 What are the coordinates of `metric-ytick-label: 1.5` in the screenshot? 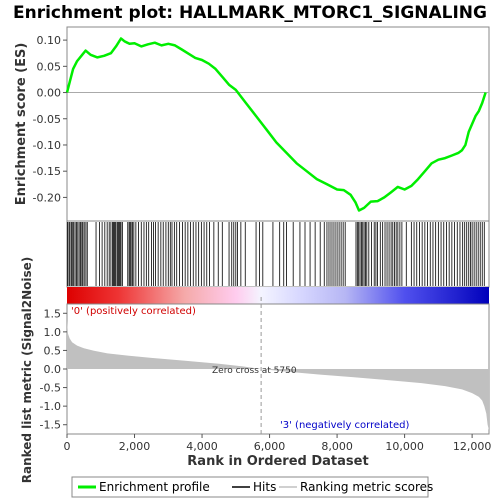 It's located at (53, 313).